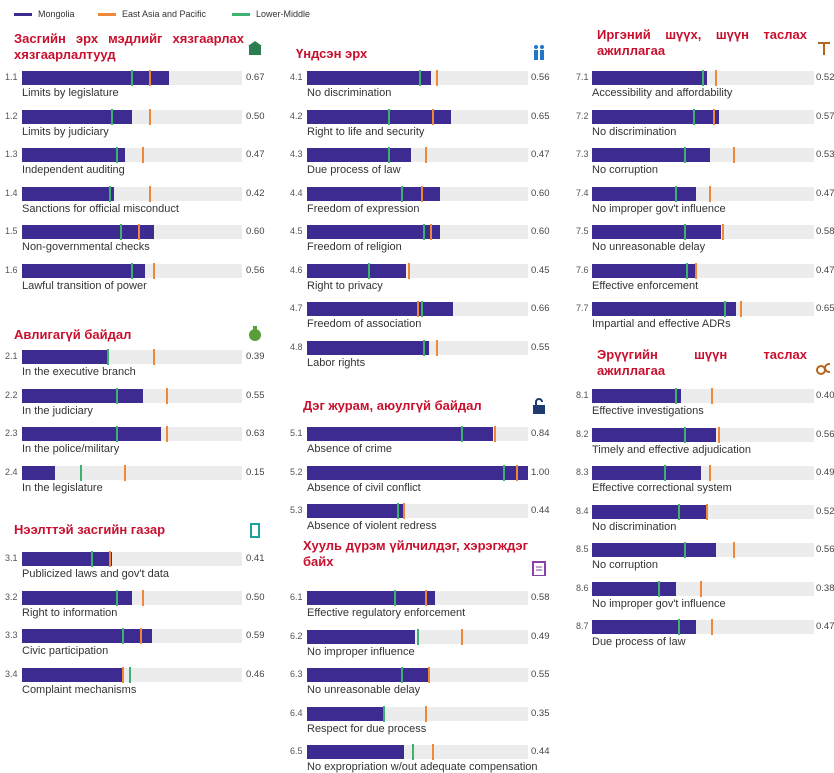 The height and width of the screenshot is (773, 834). I want to click on value-label: 0.40, so click(825, 395).